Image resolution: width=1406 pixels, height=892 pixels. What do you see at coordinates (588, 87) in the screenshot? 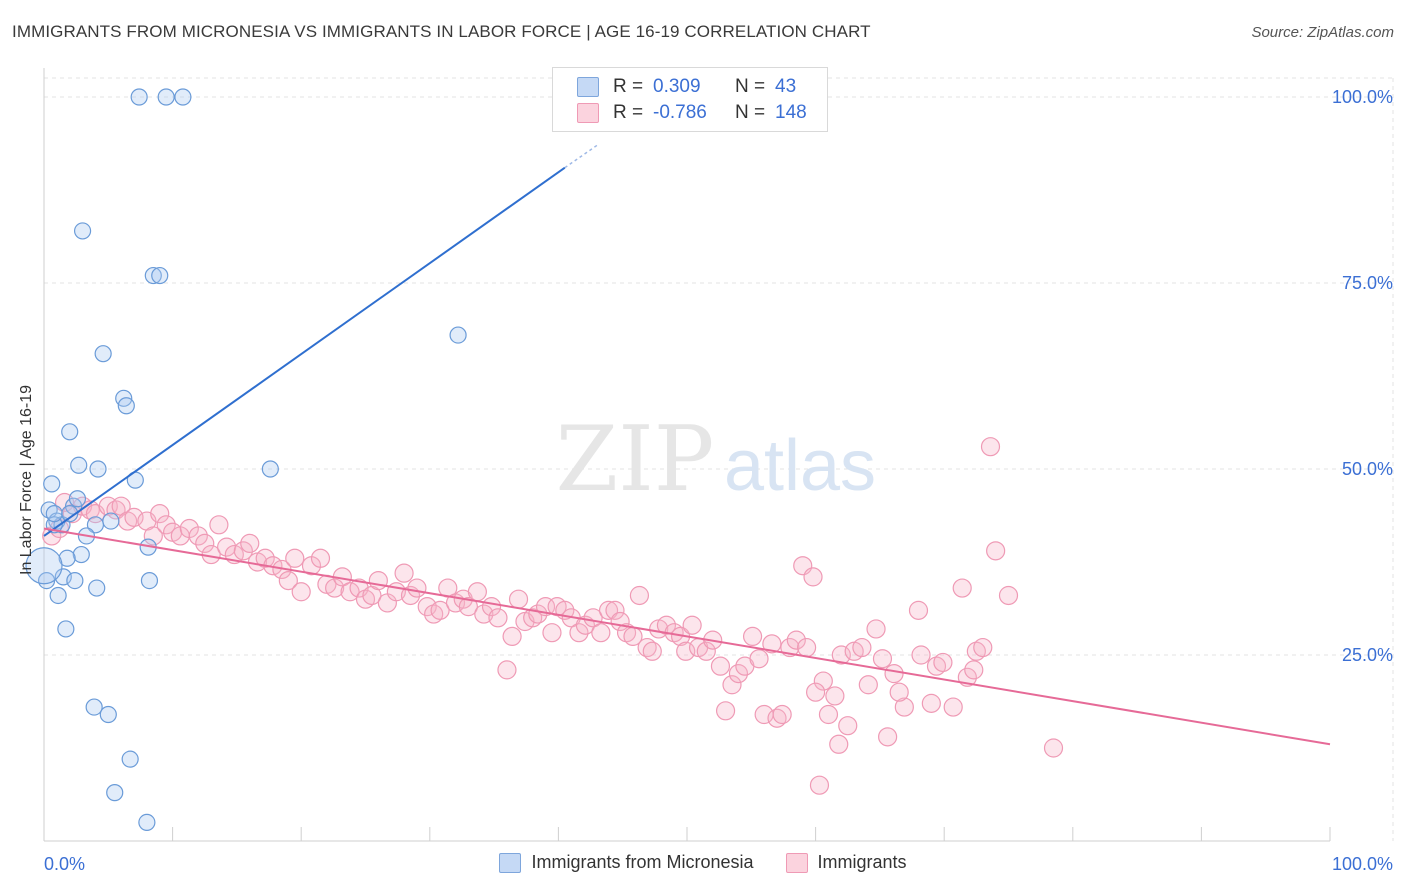
I see `legend-swatch-micronesia` at bounding box center [588, 87].